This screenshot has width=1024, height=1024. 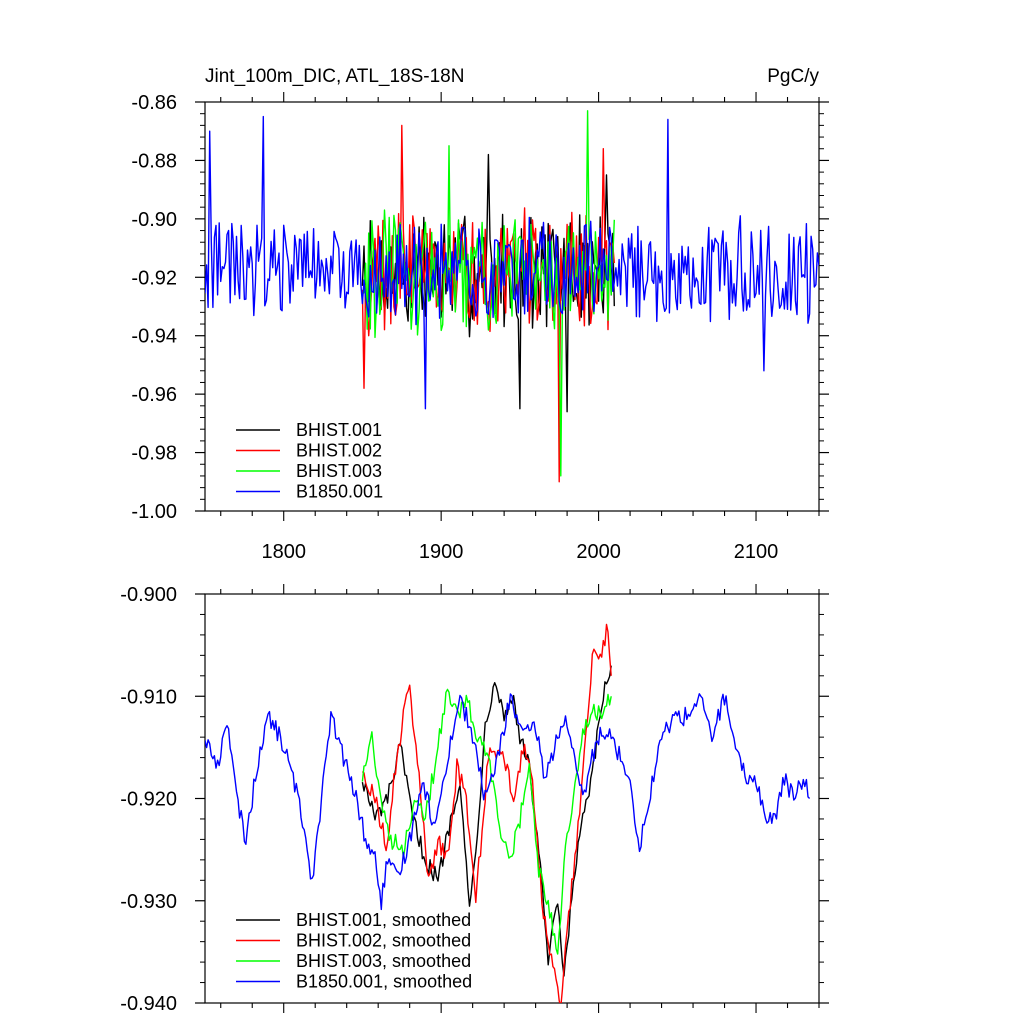 What do you see at coordinates (148, 697) in the screenshot?
I see `y-tick-label: -0.910` at bounding box center [148, 697].